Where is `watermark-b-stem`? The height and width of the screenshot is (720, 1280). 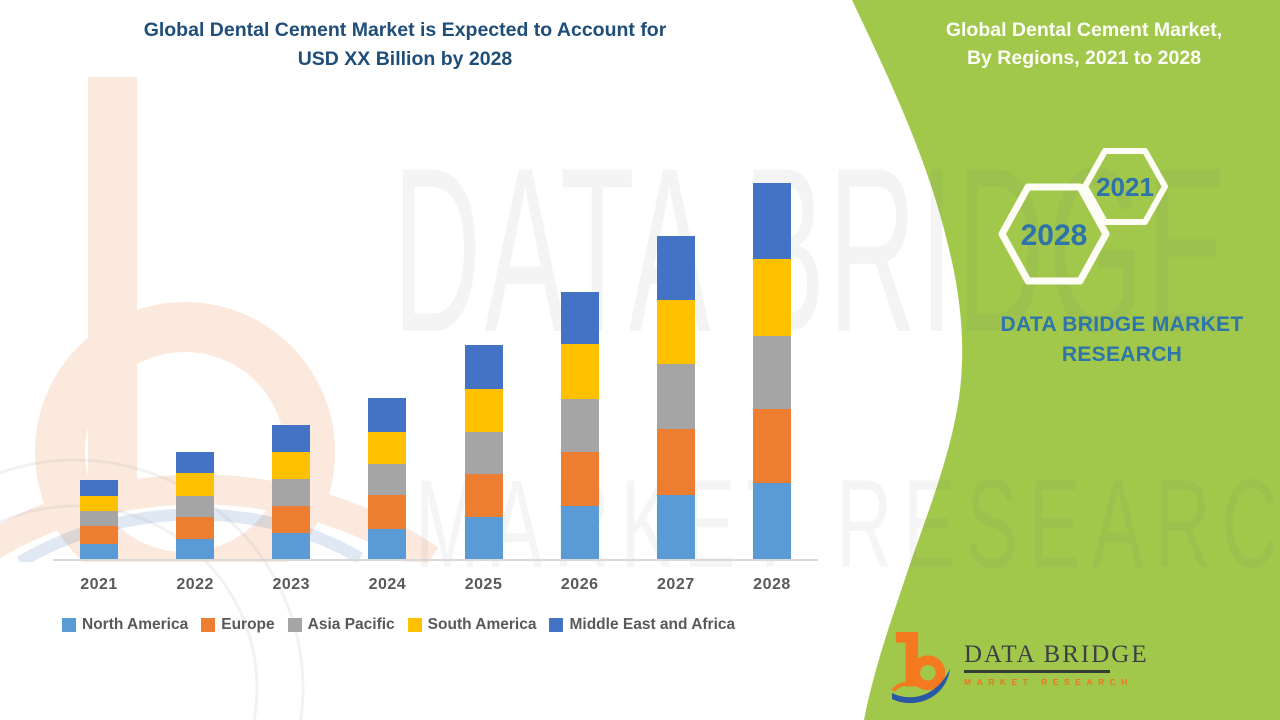
watermark-b-stem is located at coordinates (112, 293).